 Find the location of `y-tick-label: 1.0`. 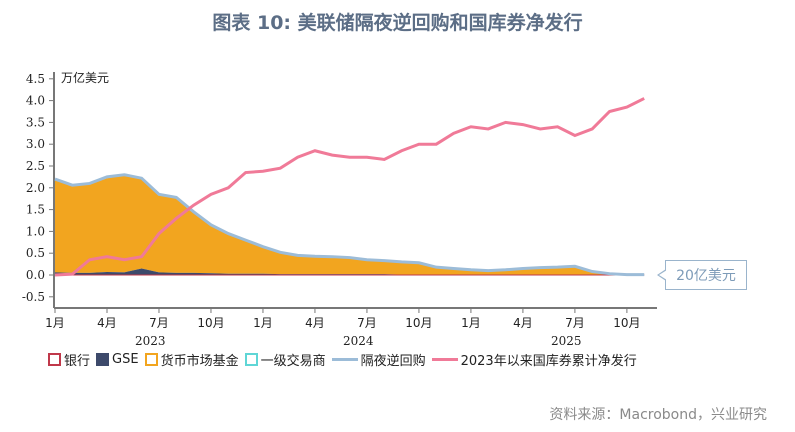

y-tick-label: 1.0 is located at coordinates (35, 231).